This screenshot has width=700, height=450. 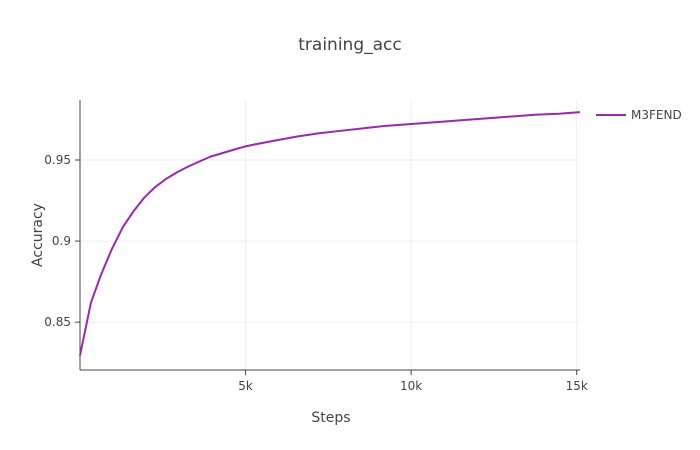 I want to click on x-tick-label-1: 10k, so click(x=411, y=386).